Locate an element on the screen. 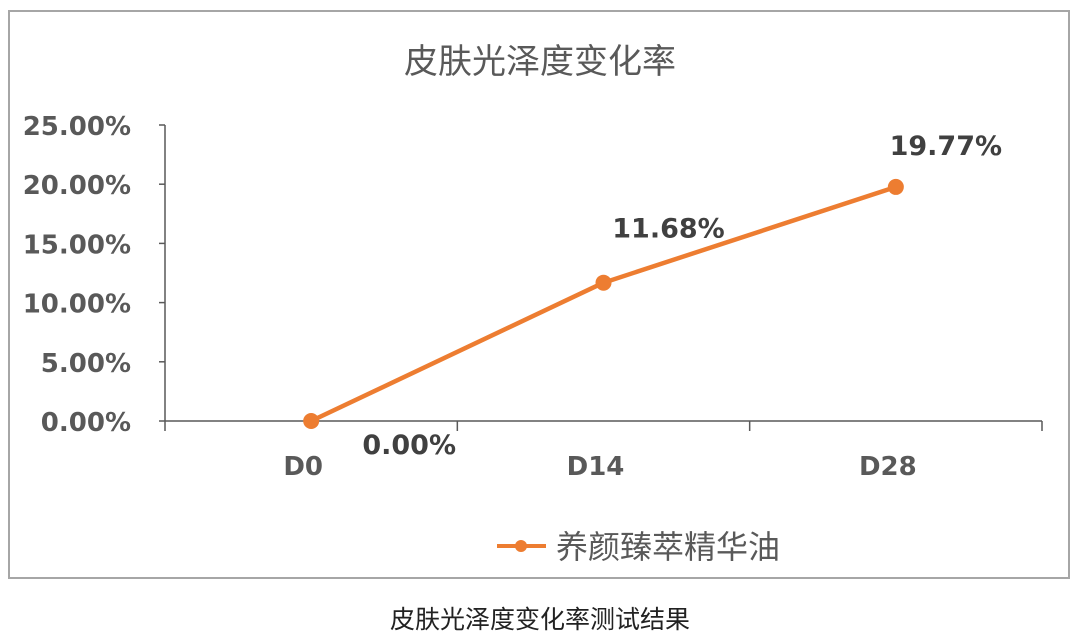 This screenshot has height=638, width=1080. x-tick-label: D28 is located at coordinates (888, 467).